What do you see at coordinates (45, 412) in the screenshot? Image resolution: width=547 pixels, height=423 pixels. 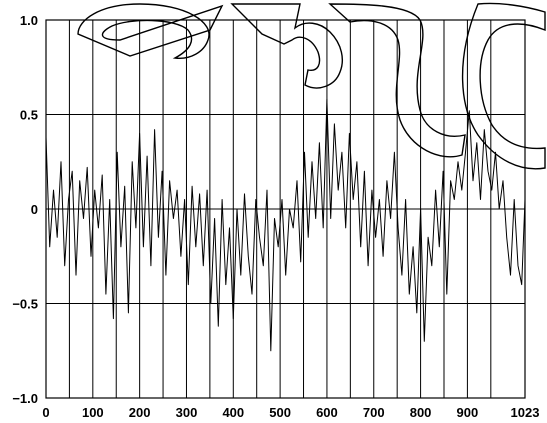 I see `x-tick-label: 0` at bounding box center [45, 412].